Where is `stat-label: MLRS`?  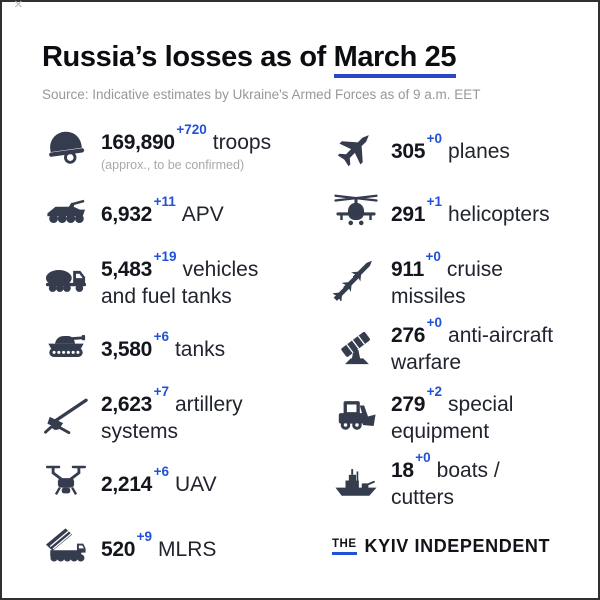
stat-label: MLRS is located at coordinates (187, 549).